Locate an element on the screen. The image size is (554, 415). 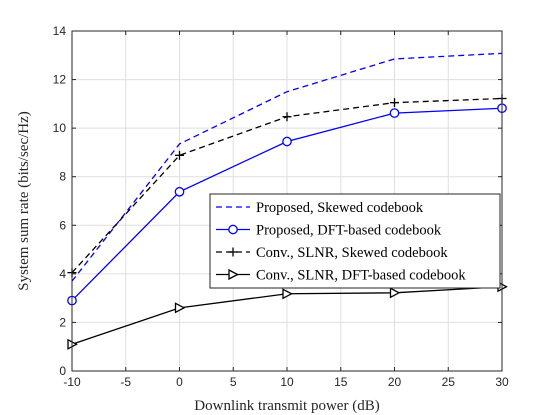
y-tick-label: 4 is located at coordinates (62, 274).